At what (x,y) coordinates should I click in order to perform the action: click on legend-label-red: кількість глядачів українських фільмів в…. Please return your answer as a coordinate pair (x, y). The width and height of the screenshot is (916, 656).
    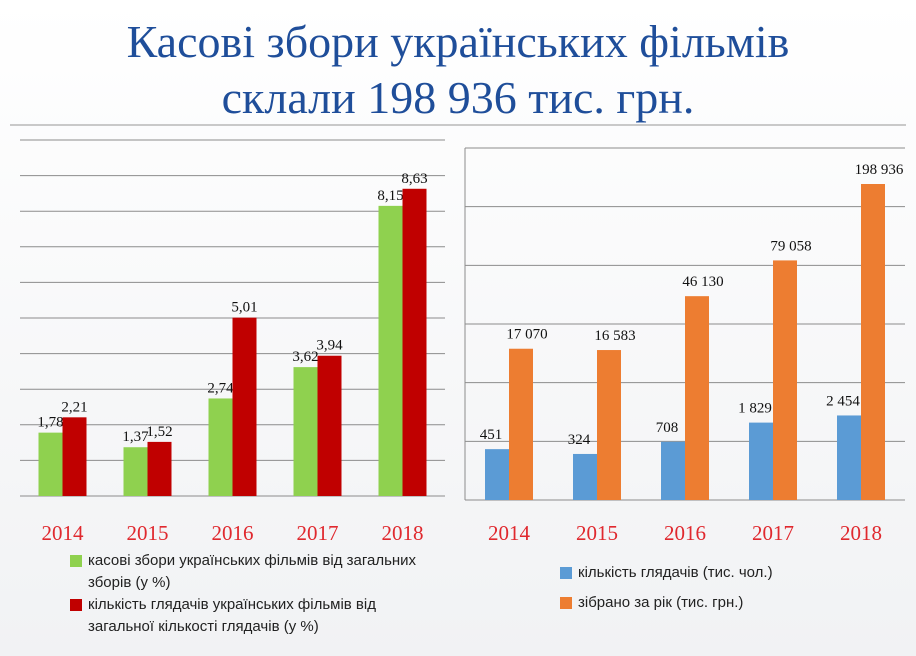
    Looking at the image, I should click on (232, 615).